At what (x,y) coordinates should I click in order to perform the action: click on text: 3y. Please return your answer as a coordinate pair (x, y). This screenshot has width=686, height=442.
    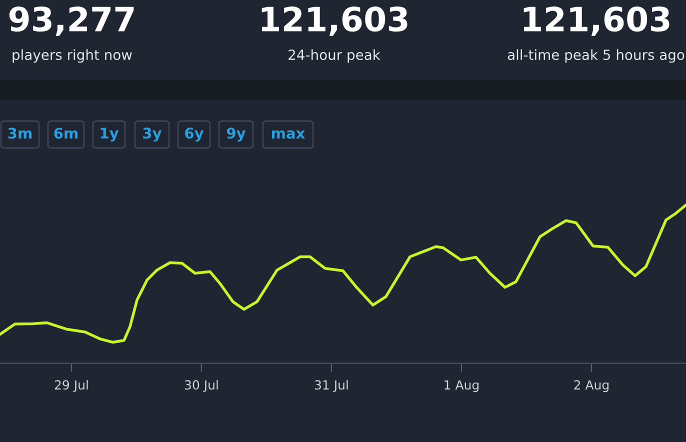
    Looking at the image, I should click on (152, 135).